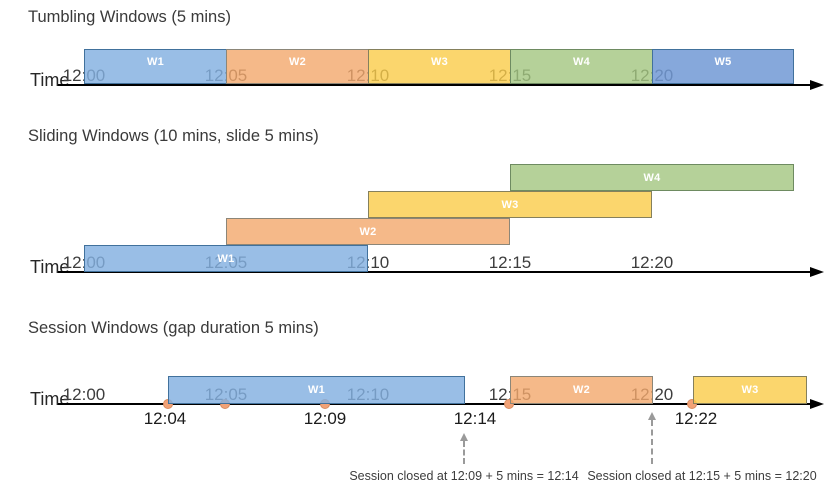 The width and height of the screenshot is (829, 498). Describe the element at coordinates (84, 394) in the screenshot. I see `session-tick: 12:00` at that location.